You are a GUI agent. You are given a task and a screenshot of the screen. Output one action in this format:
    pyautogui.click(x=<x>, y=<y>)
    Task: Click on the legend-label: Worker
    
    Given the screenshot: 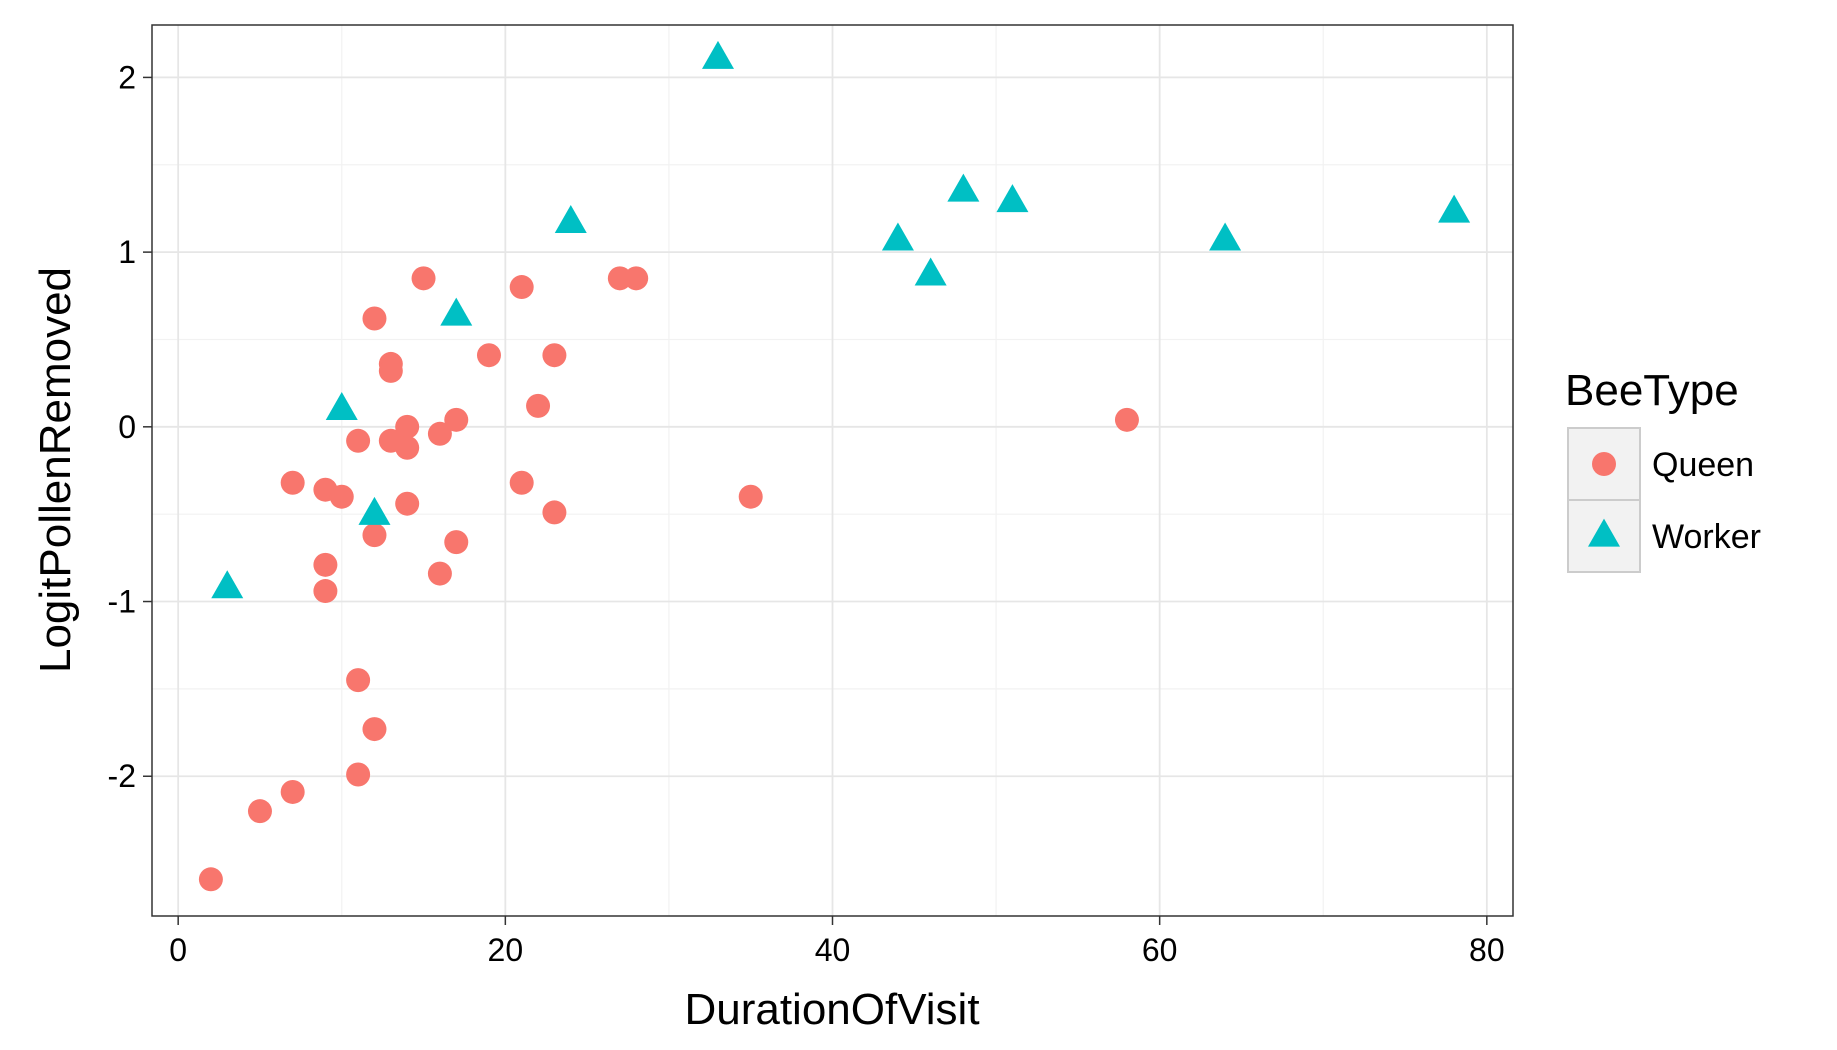 What is the action you would take?
    pyautogui.click(x=1706, y=537)
    